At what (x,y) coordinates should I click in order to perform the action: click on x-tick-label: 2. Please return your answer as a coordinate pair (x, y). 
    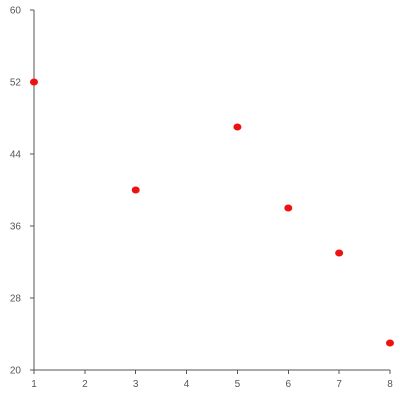
    Looking at the image, I should click on (85, 384).